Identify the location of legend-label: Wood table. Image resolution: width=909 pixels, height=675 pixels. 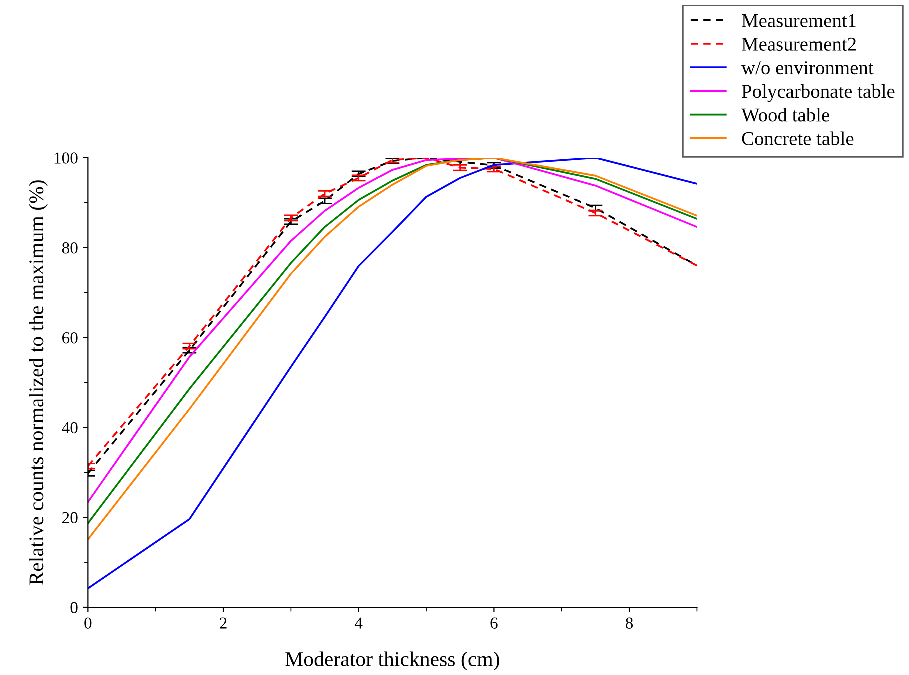
(786, 115).